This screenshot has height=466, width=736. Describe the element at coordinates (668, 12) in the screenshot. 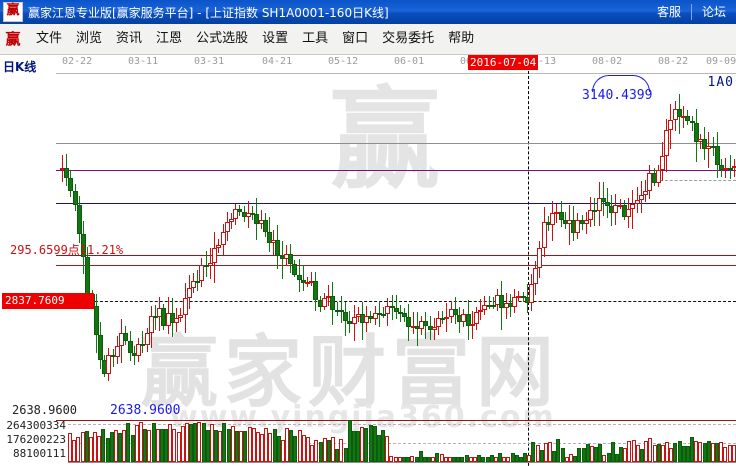

I see `customer-service-button: 客服` at that location.